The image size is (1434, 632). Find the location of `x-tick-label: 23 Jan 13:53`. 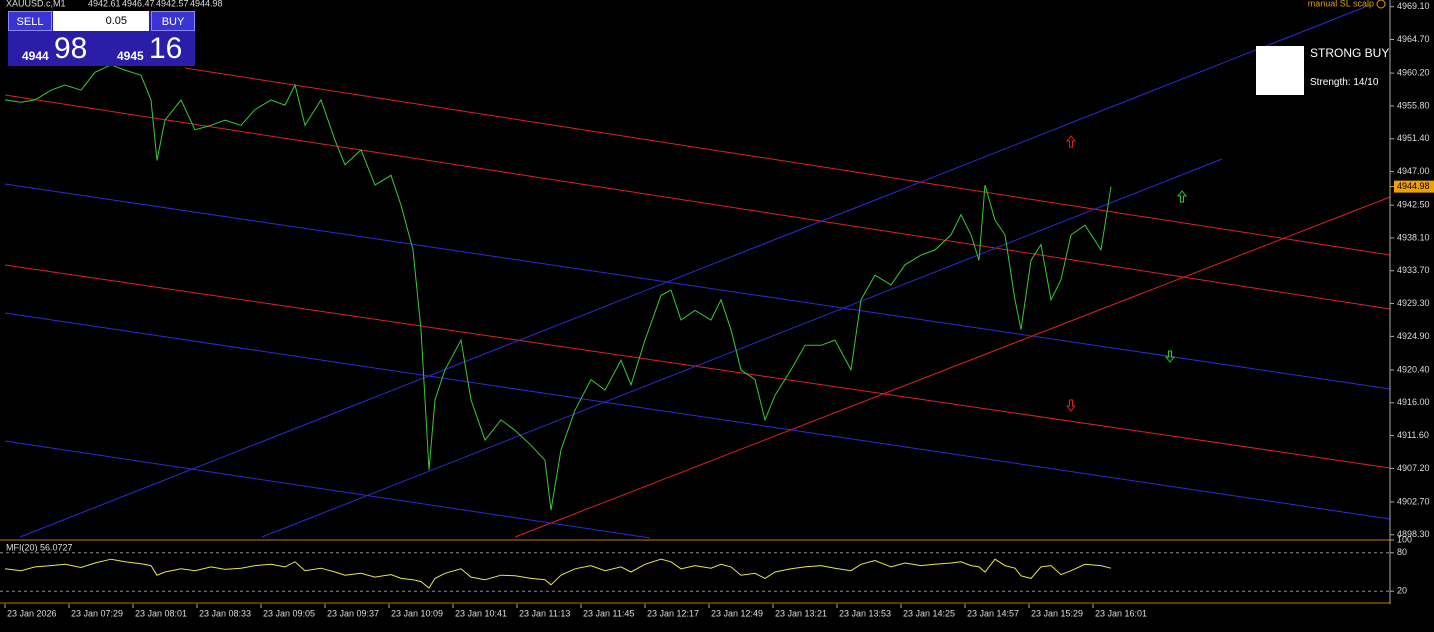

x-tick-label: 23 Jan 13:53 is located at coordinates (865, 613).